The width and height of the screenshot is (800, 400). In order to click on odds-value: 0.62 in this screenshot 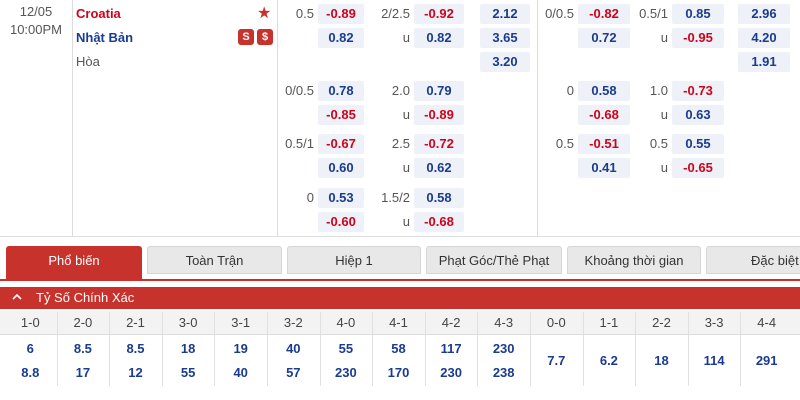, I will do `click(439, 168)`.